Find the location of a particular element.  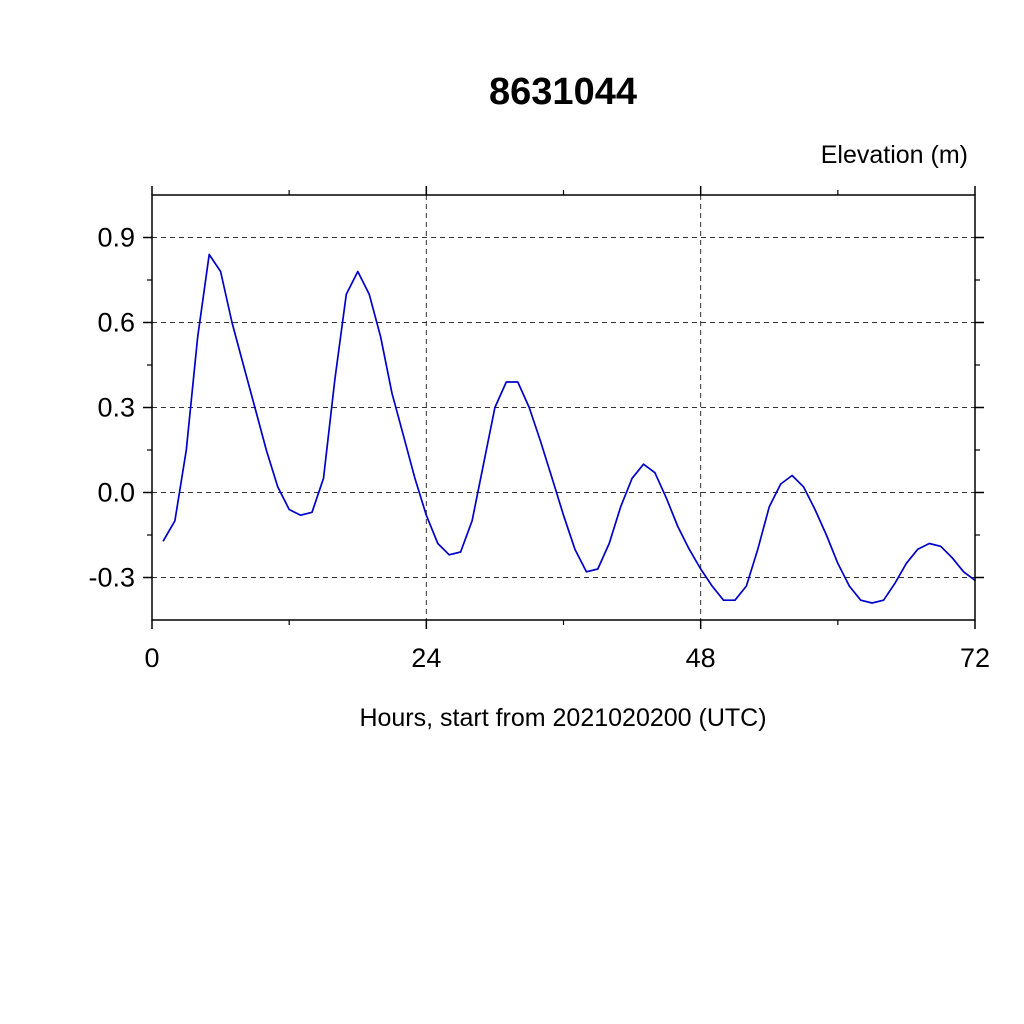

chart-title: 8631044 is located at coordinates (563, 92).